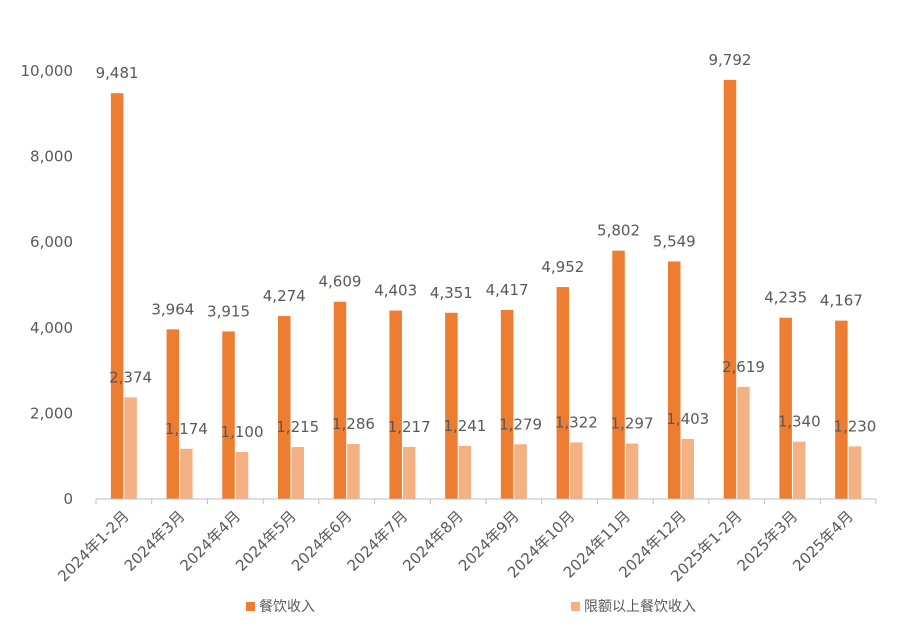  Describe the element at coordinates (785, 298) in the screenshot. I see `data-label-series-1: 4,235` at that location.